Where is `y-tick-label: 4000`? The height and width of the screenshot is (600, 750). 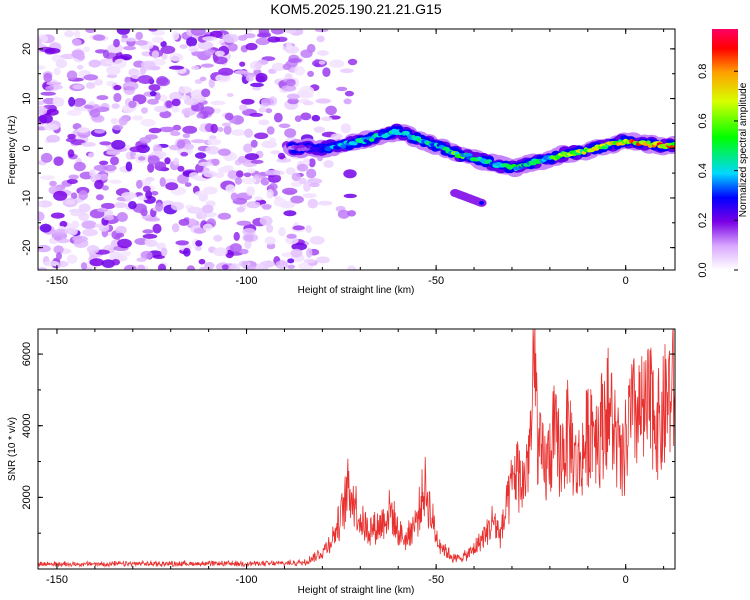 y-tick-label: 4000 is located at coordinates (27, 425).